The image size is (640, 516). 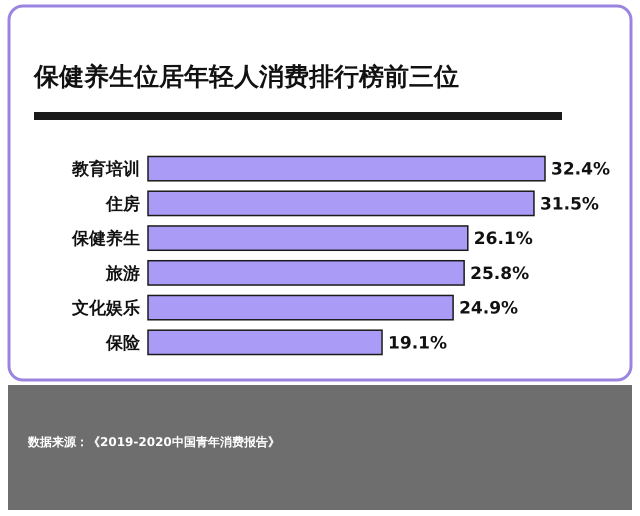 I want to click on y-tick-label: 旅游, so click(x=122, y=274).